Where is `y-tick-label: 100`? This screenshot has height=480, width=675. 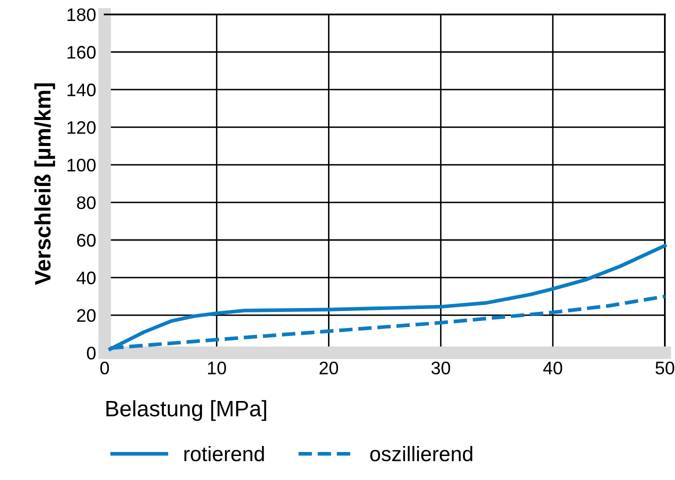 y-tick-label: 100 is located at coordinates (82, 165).